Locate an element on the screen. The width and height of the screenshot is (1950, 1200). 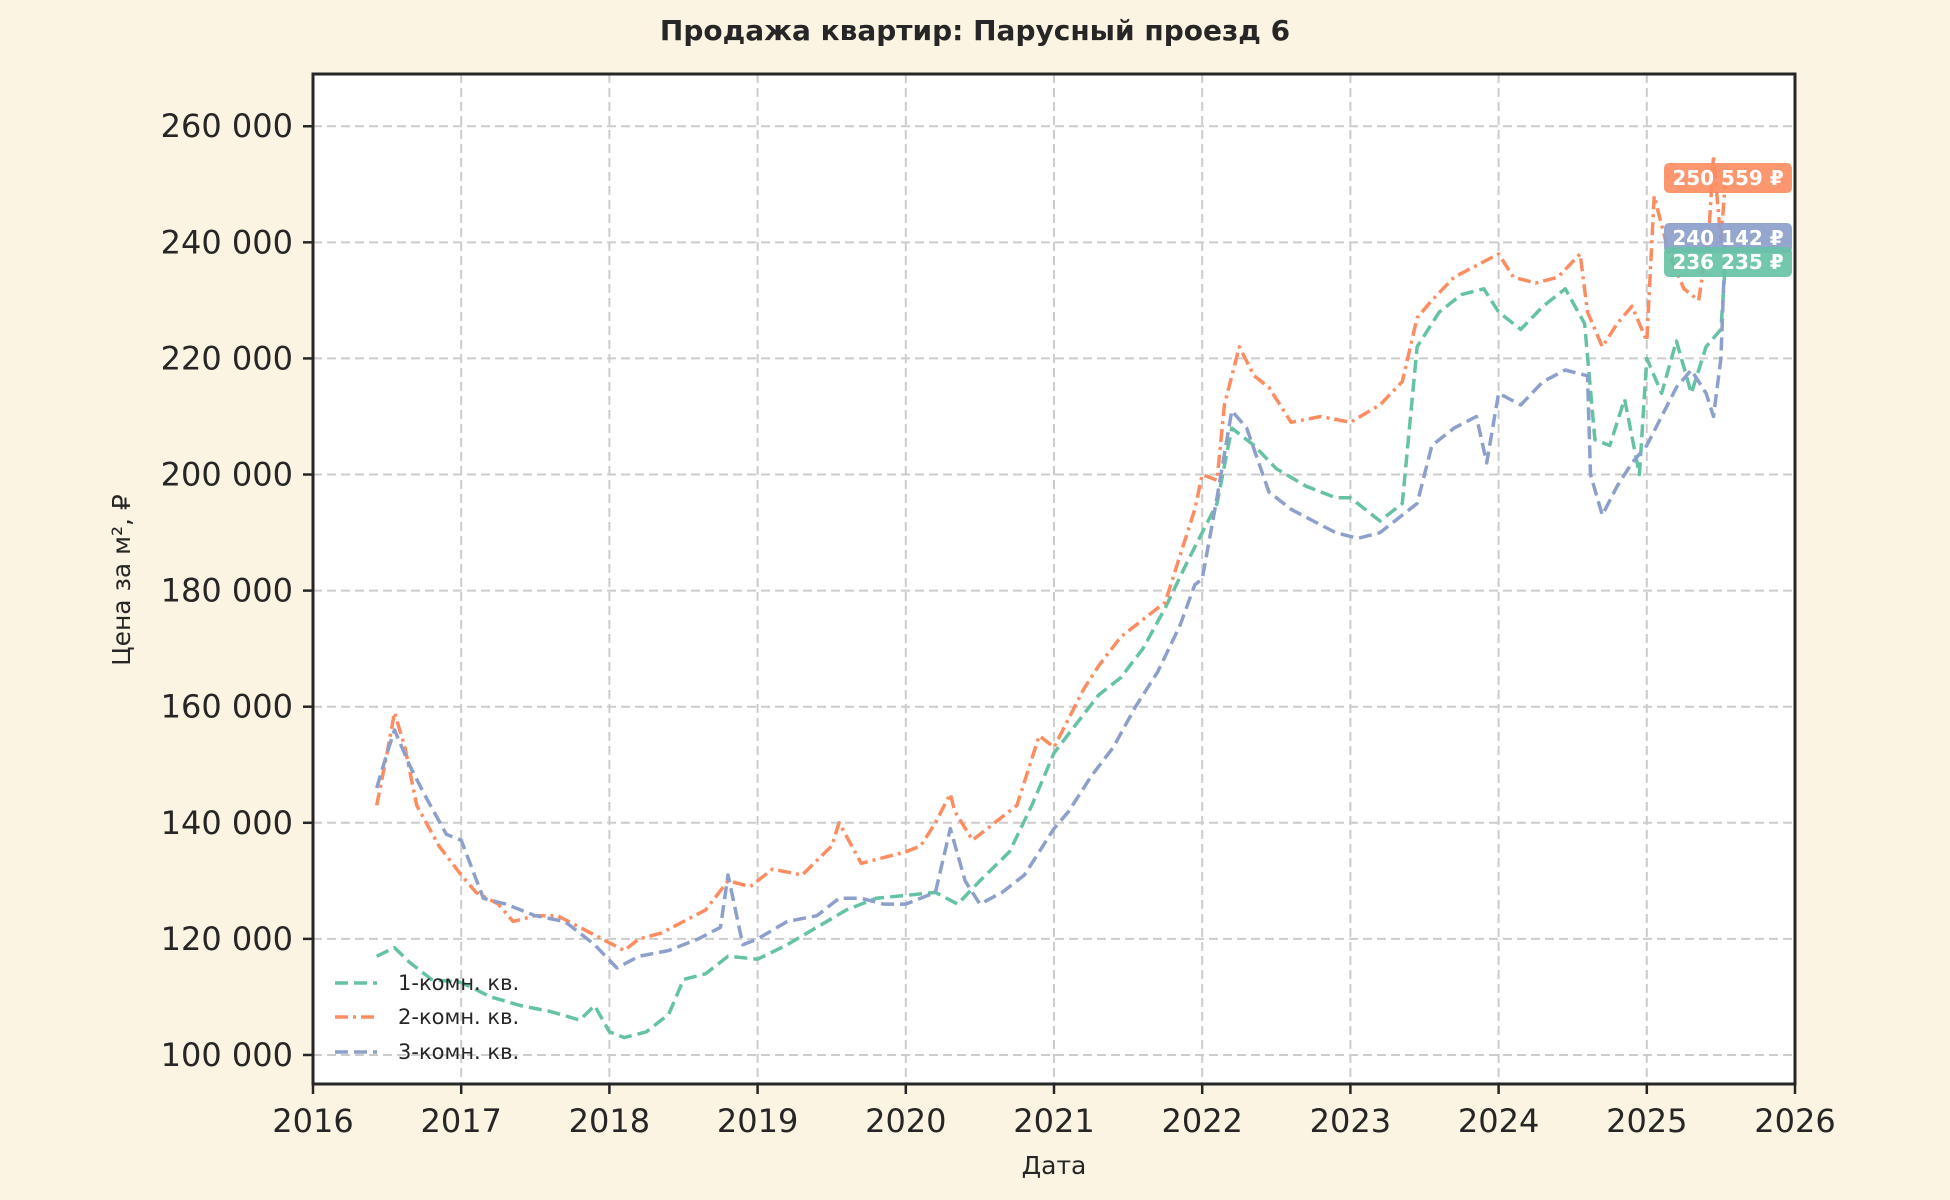
end-value-label-1: 236 235 ₽ is located at coordinates (1728, 262).